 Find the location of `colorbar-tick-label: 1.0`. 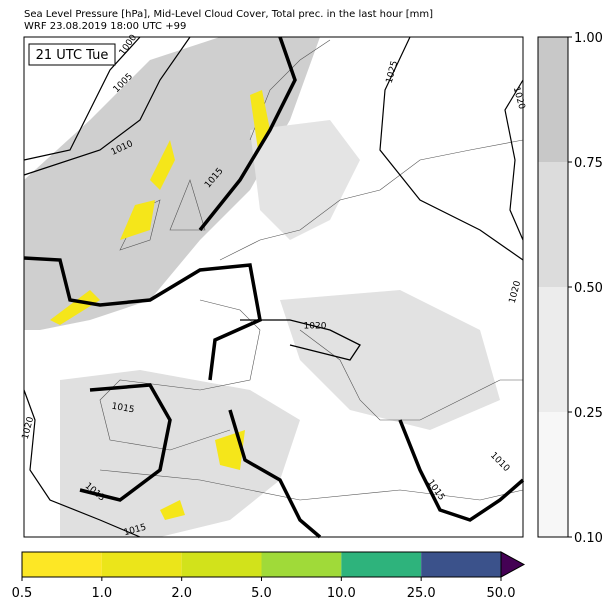

colorbar-tick-label: 1.0 is located at coordinates (101, 593).